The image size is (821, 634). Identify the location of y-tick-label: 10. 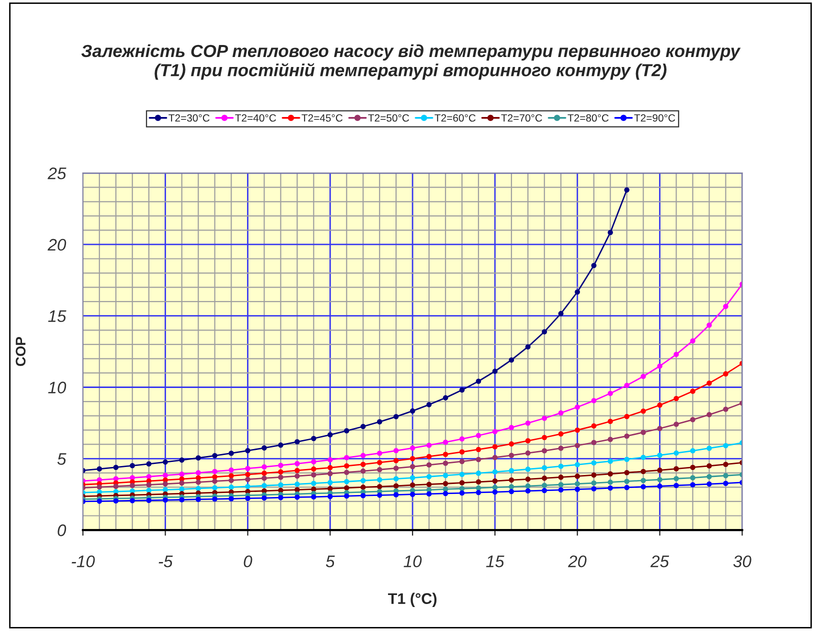
(57, 388).